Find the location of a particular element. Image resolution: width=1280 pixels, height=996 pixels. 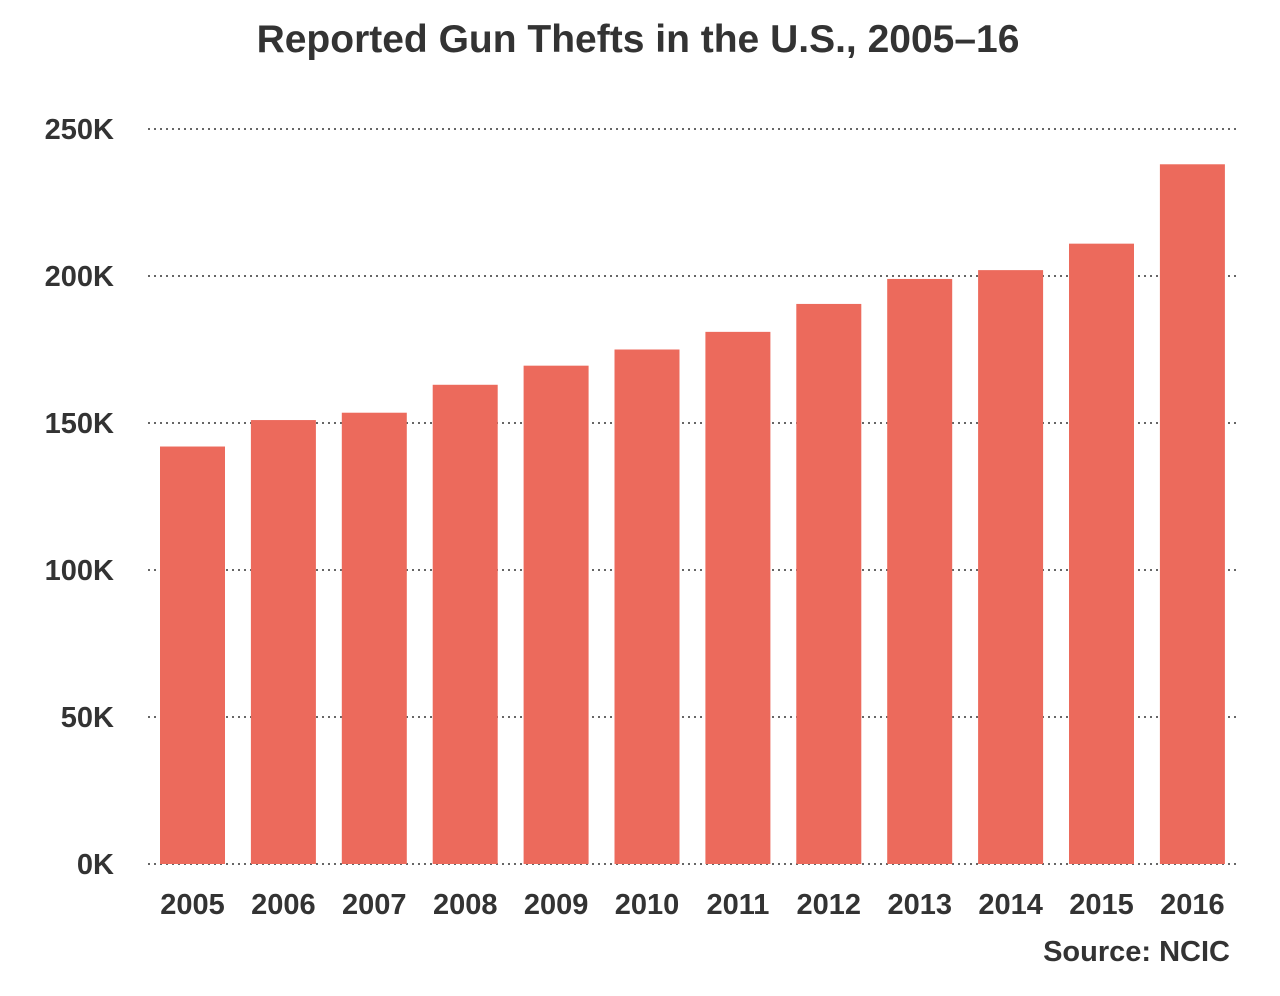

x-tick-label-2012: 2012 is located at coordinates (829, 905).